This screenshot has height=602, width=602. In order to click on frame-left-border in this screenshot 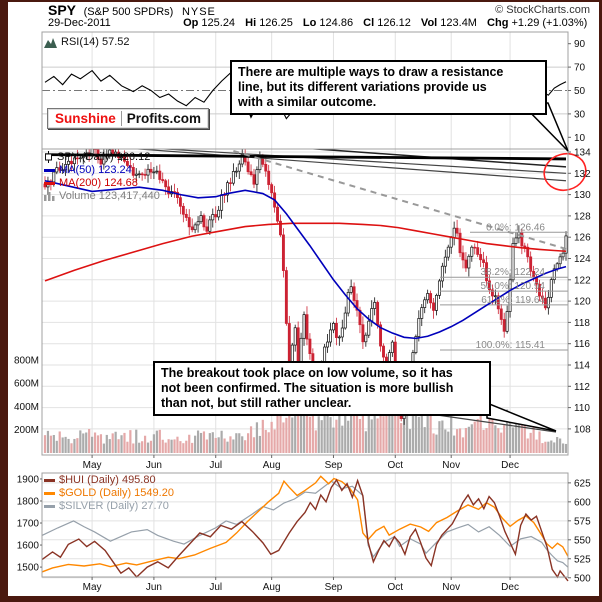, I will do `click(4, 301)`.